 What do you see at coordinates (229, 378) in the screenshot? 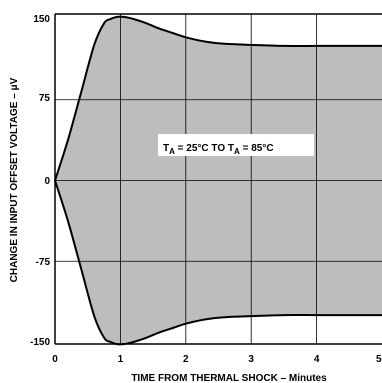
I see `x-axis-title: TIME FROM THERMAL SHOCK – Minutes` at bounding box center [229, 378].